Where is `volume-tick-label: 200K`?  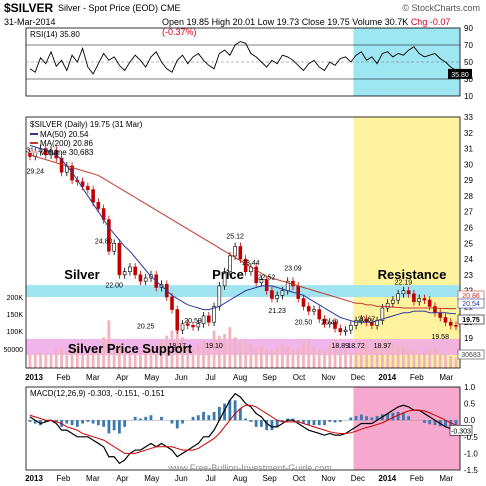 volume-tick-label: 200K is located at coordinates (15, 298).